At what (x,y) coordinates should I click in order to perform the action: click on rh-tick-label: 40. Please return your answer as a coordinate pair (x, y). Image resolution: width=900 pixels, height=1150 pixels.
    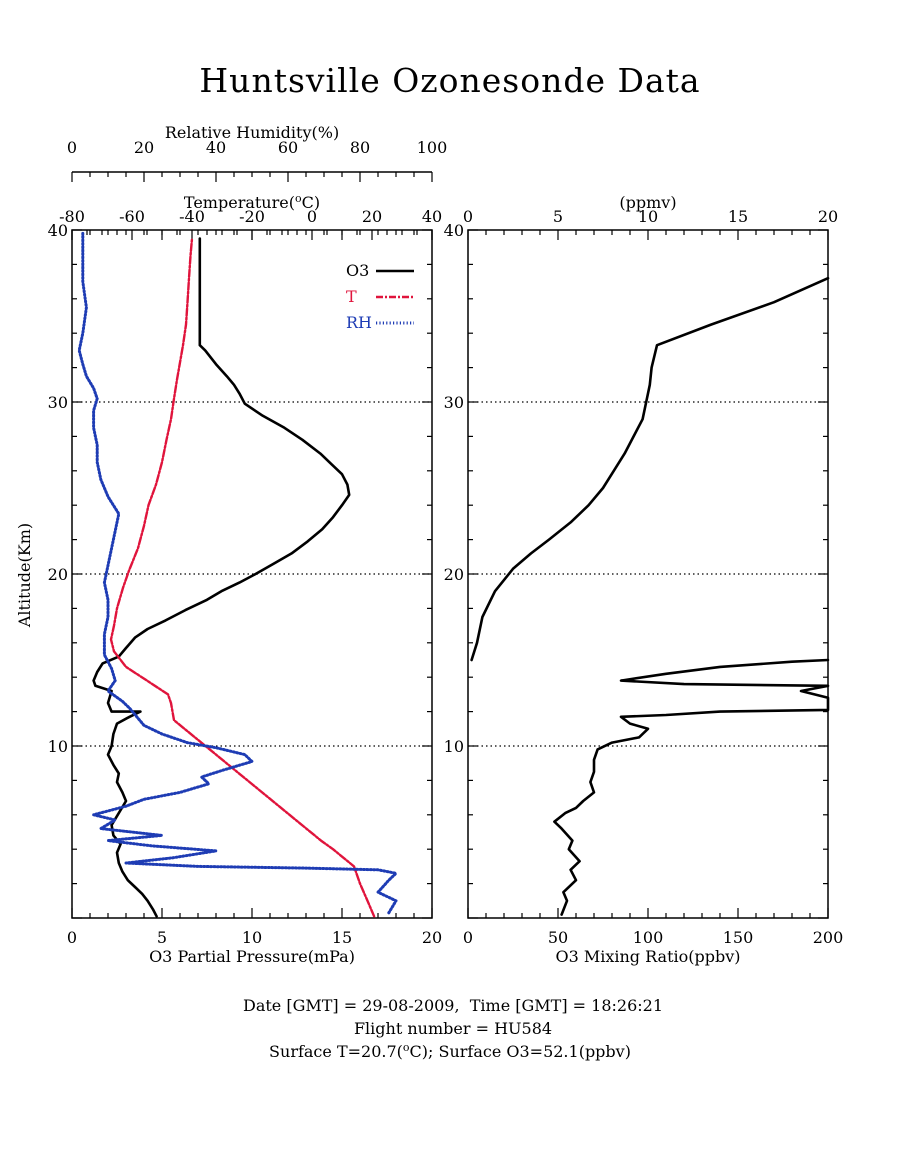
    Looking at the image, I should click on (216, 147).